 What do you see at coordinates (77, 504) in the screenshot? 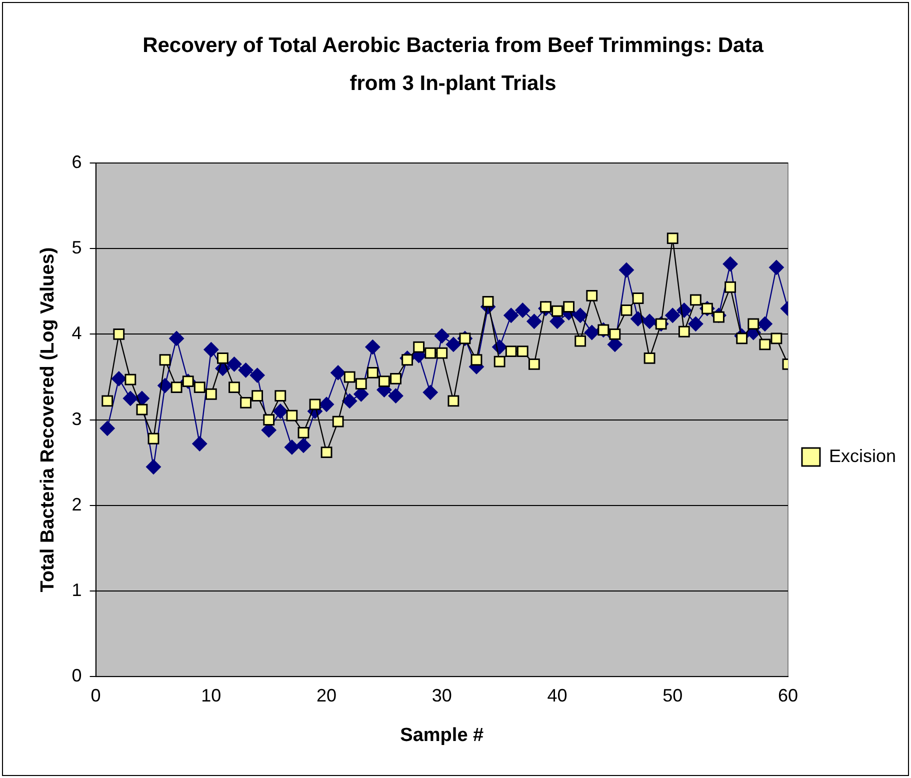
I see `y-tick-label: 2` at bounding box center [77, 504].